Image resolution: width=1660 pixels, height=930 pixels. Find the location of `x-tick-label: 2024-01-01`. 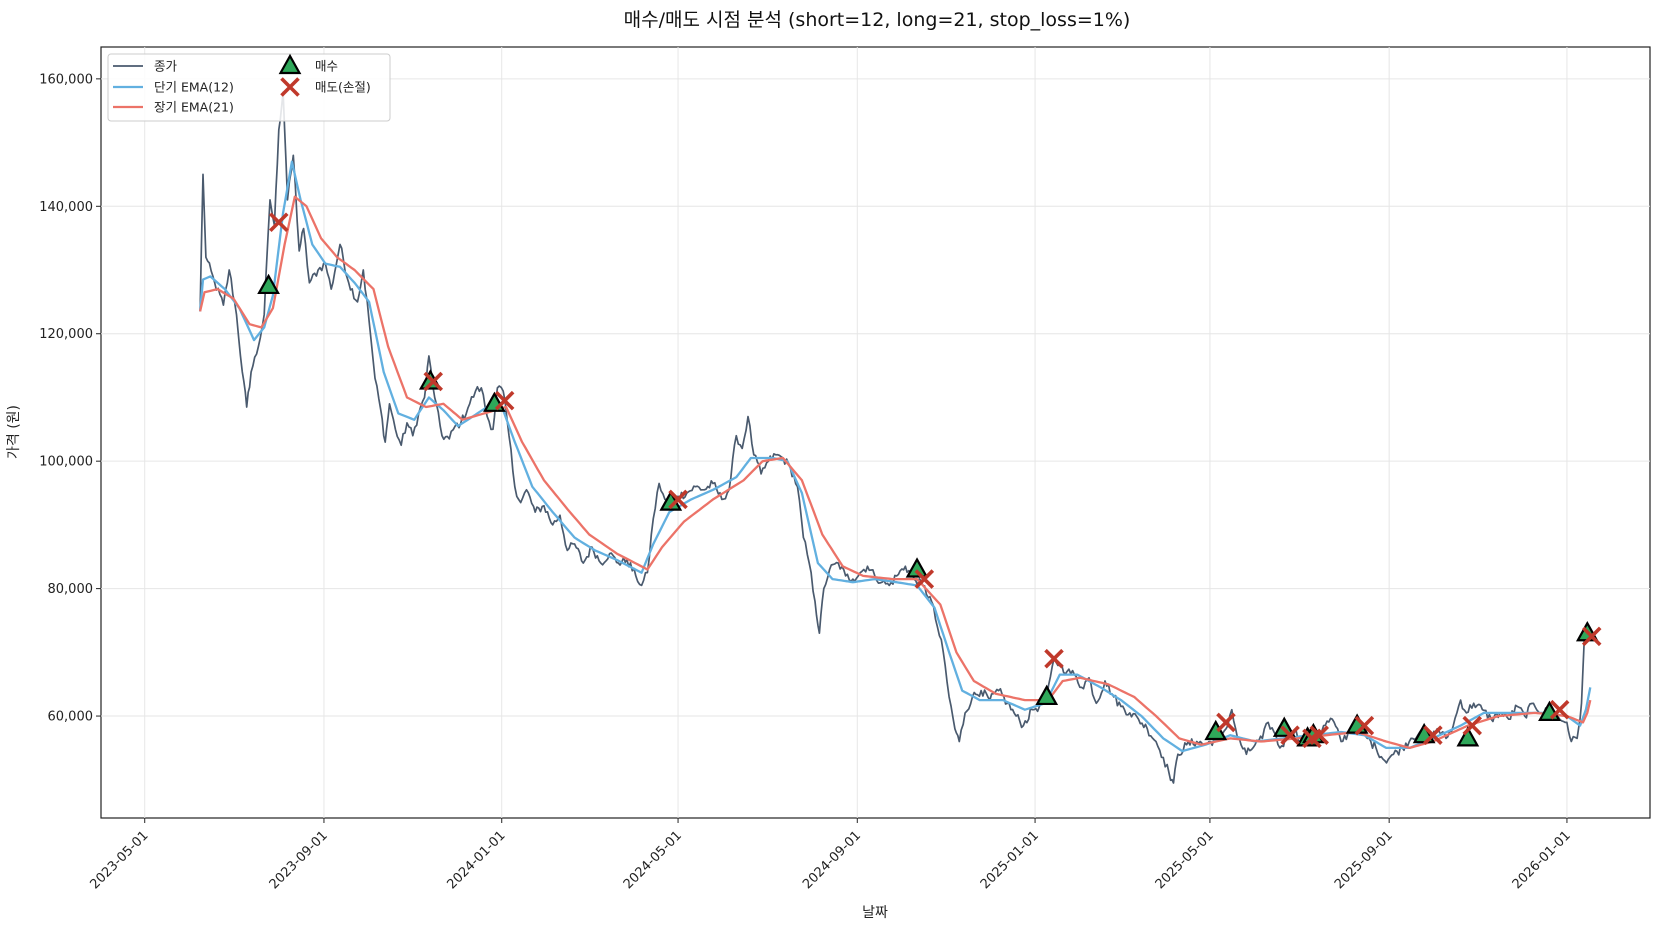

x-tick-label: 2024-01-01 is located at coordinates (477, 860).